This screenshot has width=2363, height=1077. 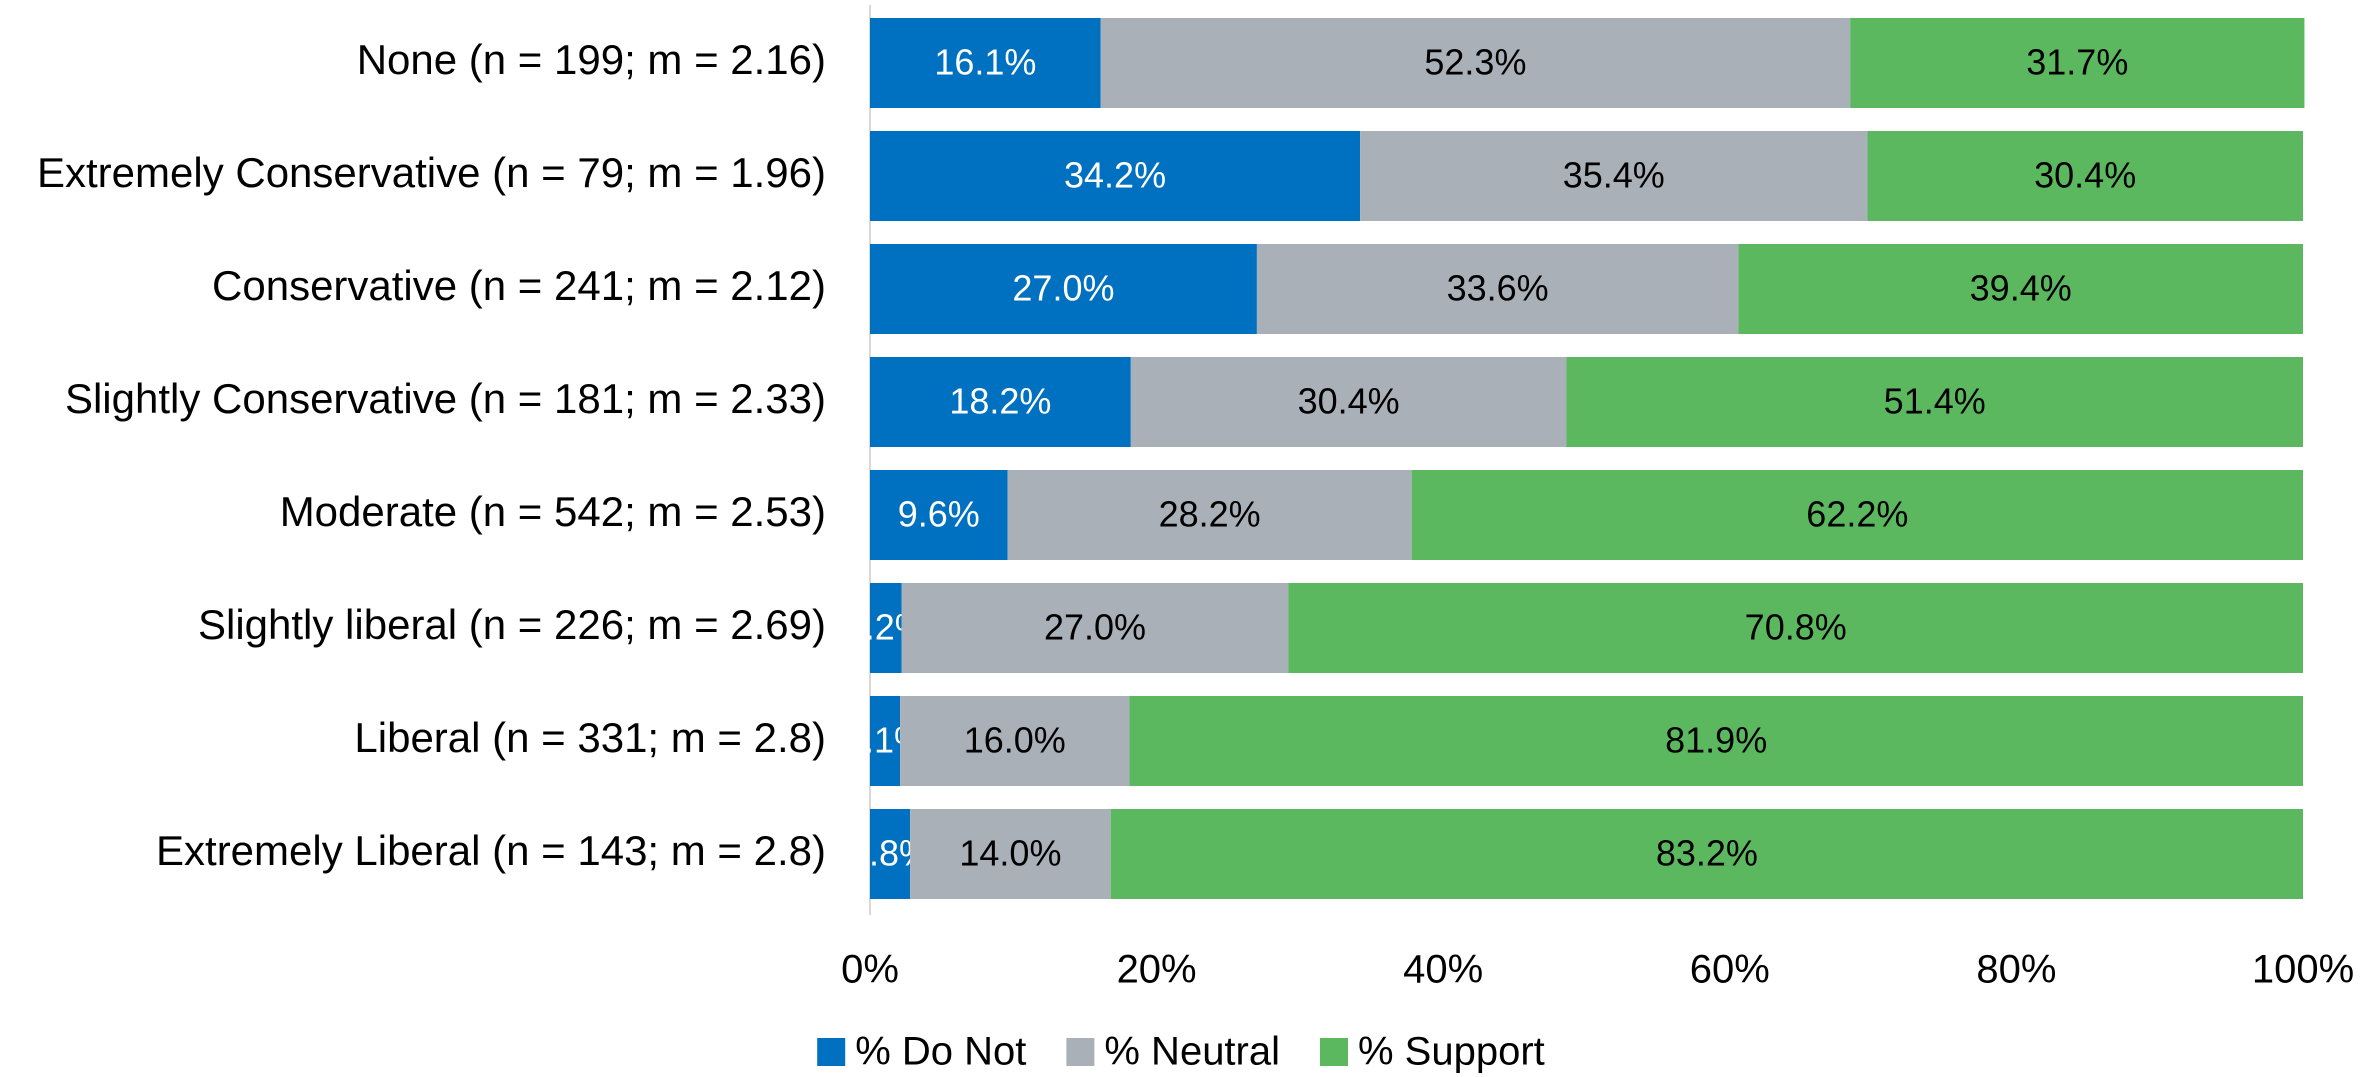 I want to click on x-tick-label: 80%, so click(x=2016, y=970).